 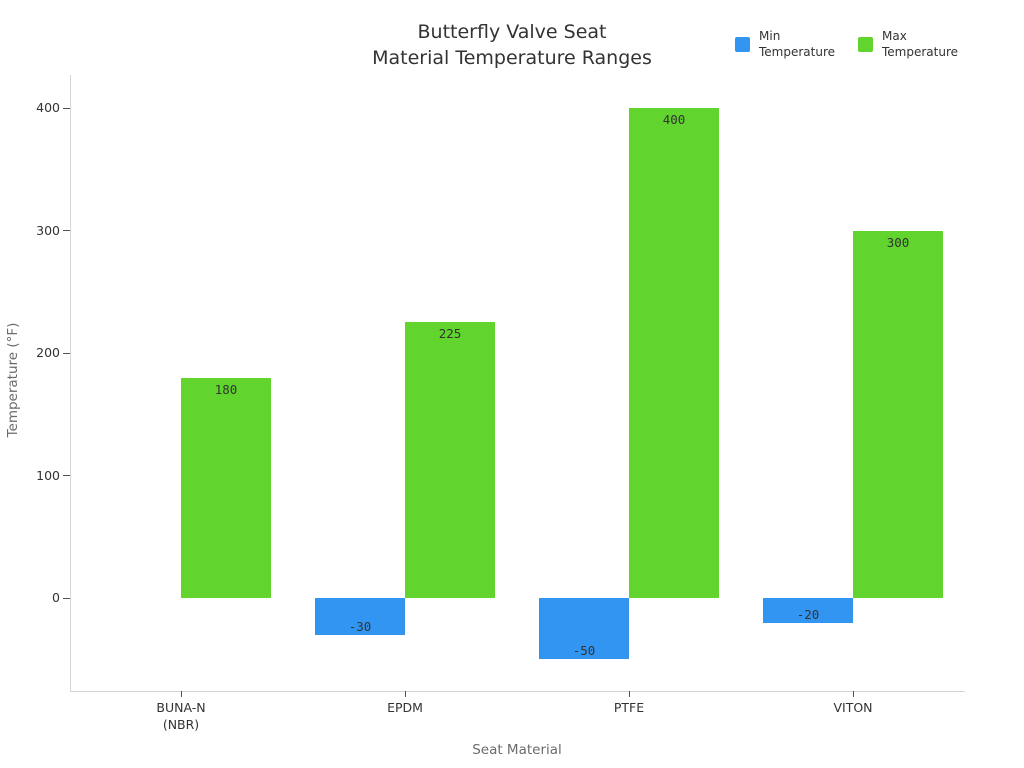 I want to click on x-tick-label-epdm: EPDM, so click(x=405, y=707).